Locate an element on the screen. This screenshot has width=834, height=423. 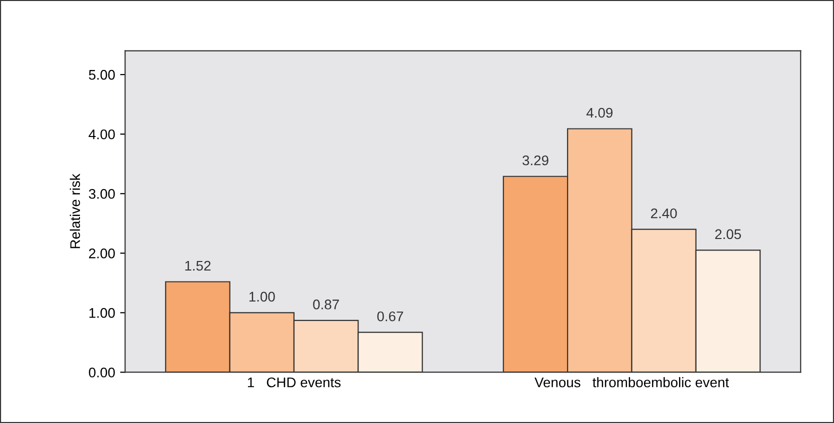
y-tick-label: 3.00 is located at coordinates (101, 193).